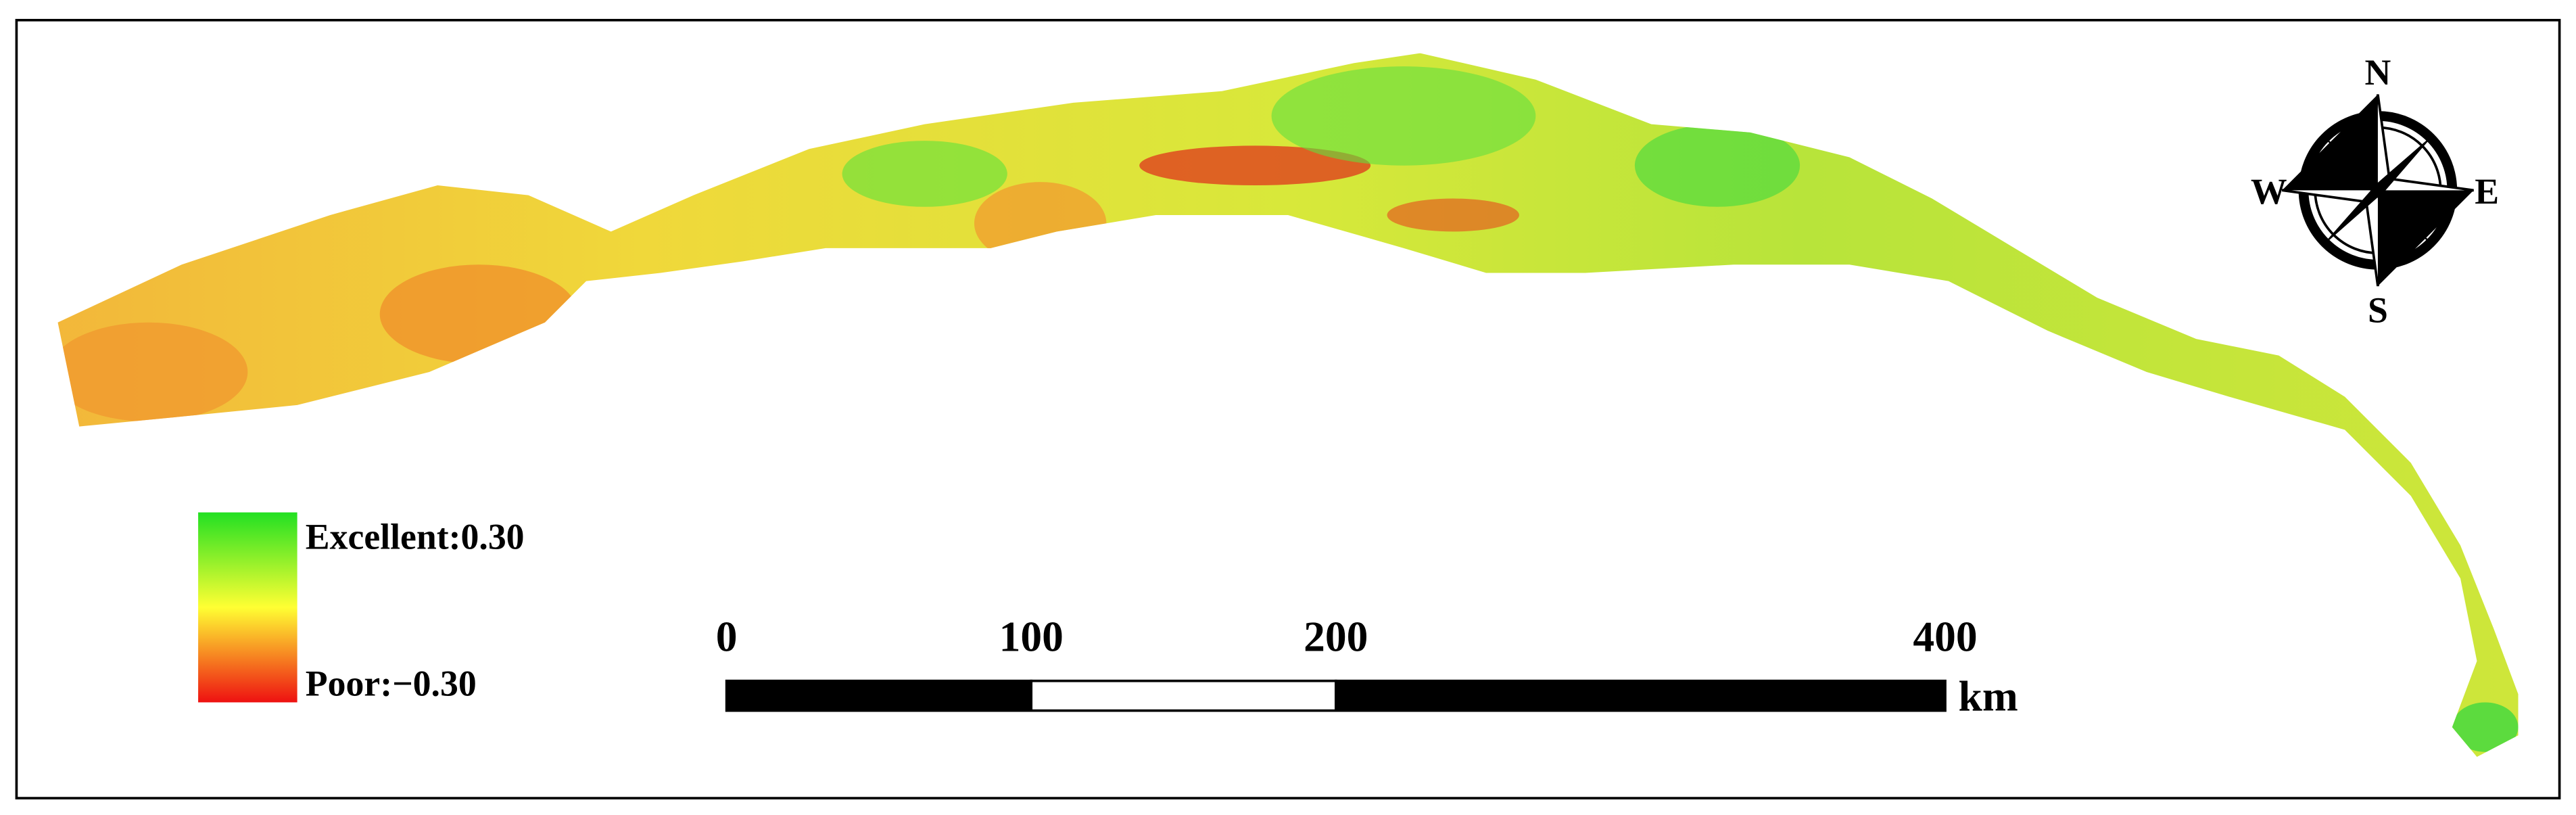 The image size is (2576, 815). What do you see at coordinates (2269, 192) in the screenshot?
I see `compass-west: W` at bounding box center [2269, 192].